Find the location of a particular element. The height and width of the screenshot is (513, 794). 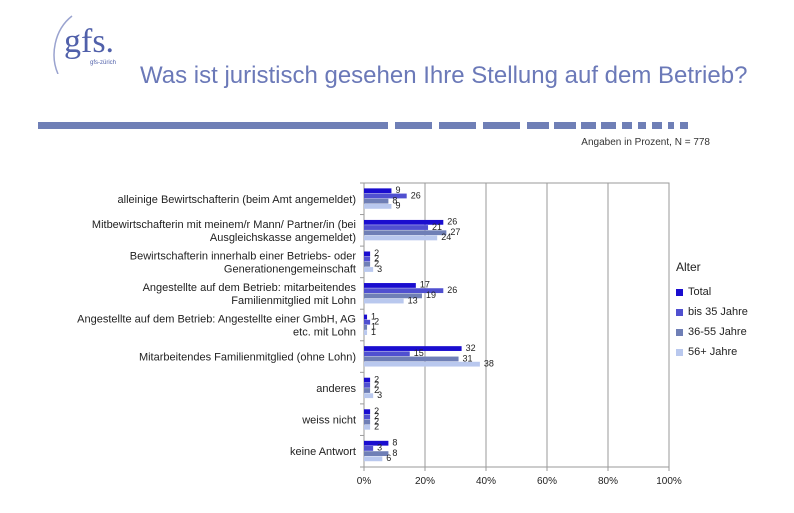

legend-item-total: Total is located at coordinates (712, 292).